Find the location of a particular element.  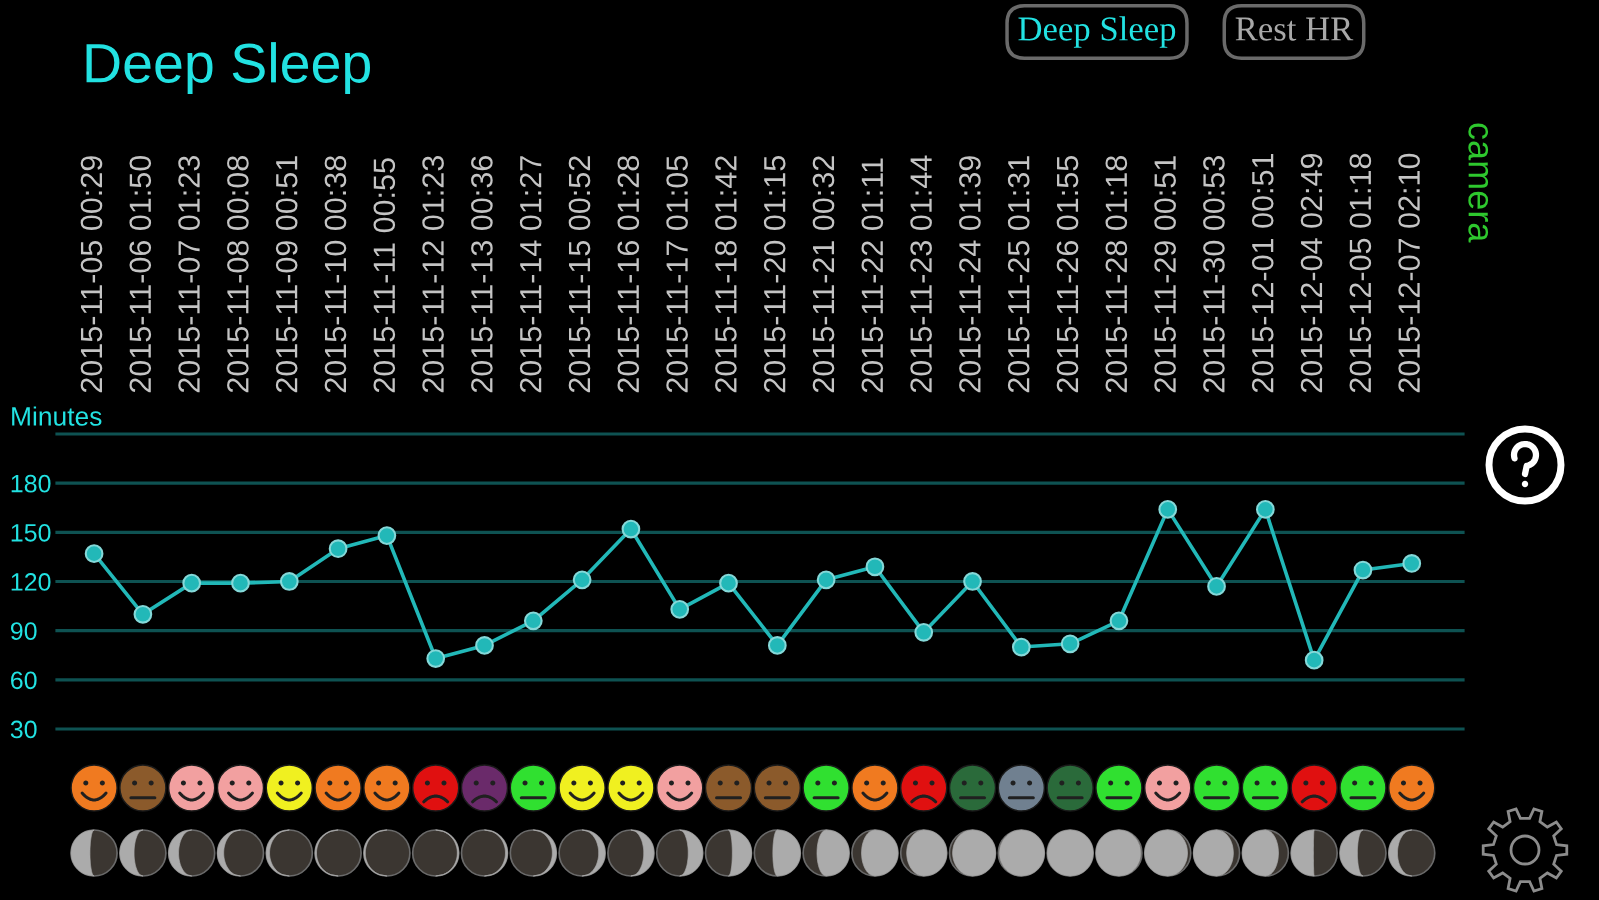

chart-title: Deep Sleep is located at coordinates (228, 68).